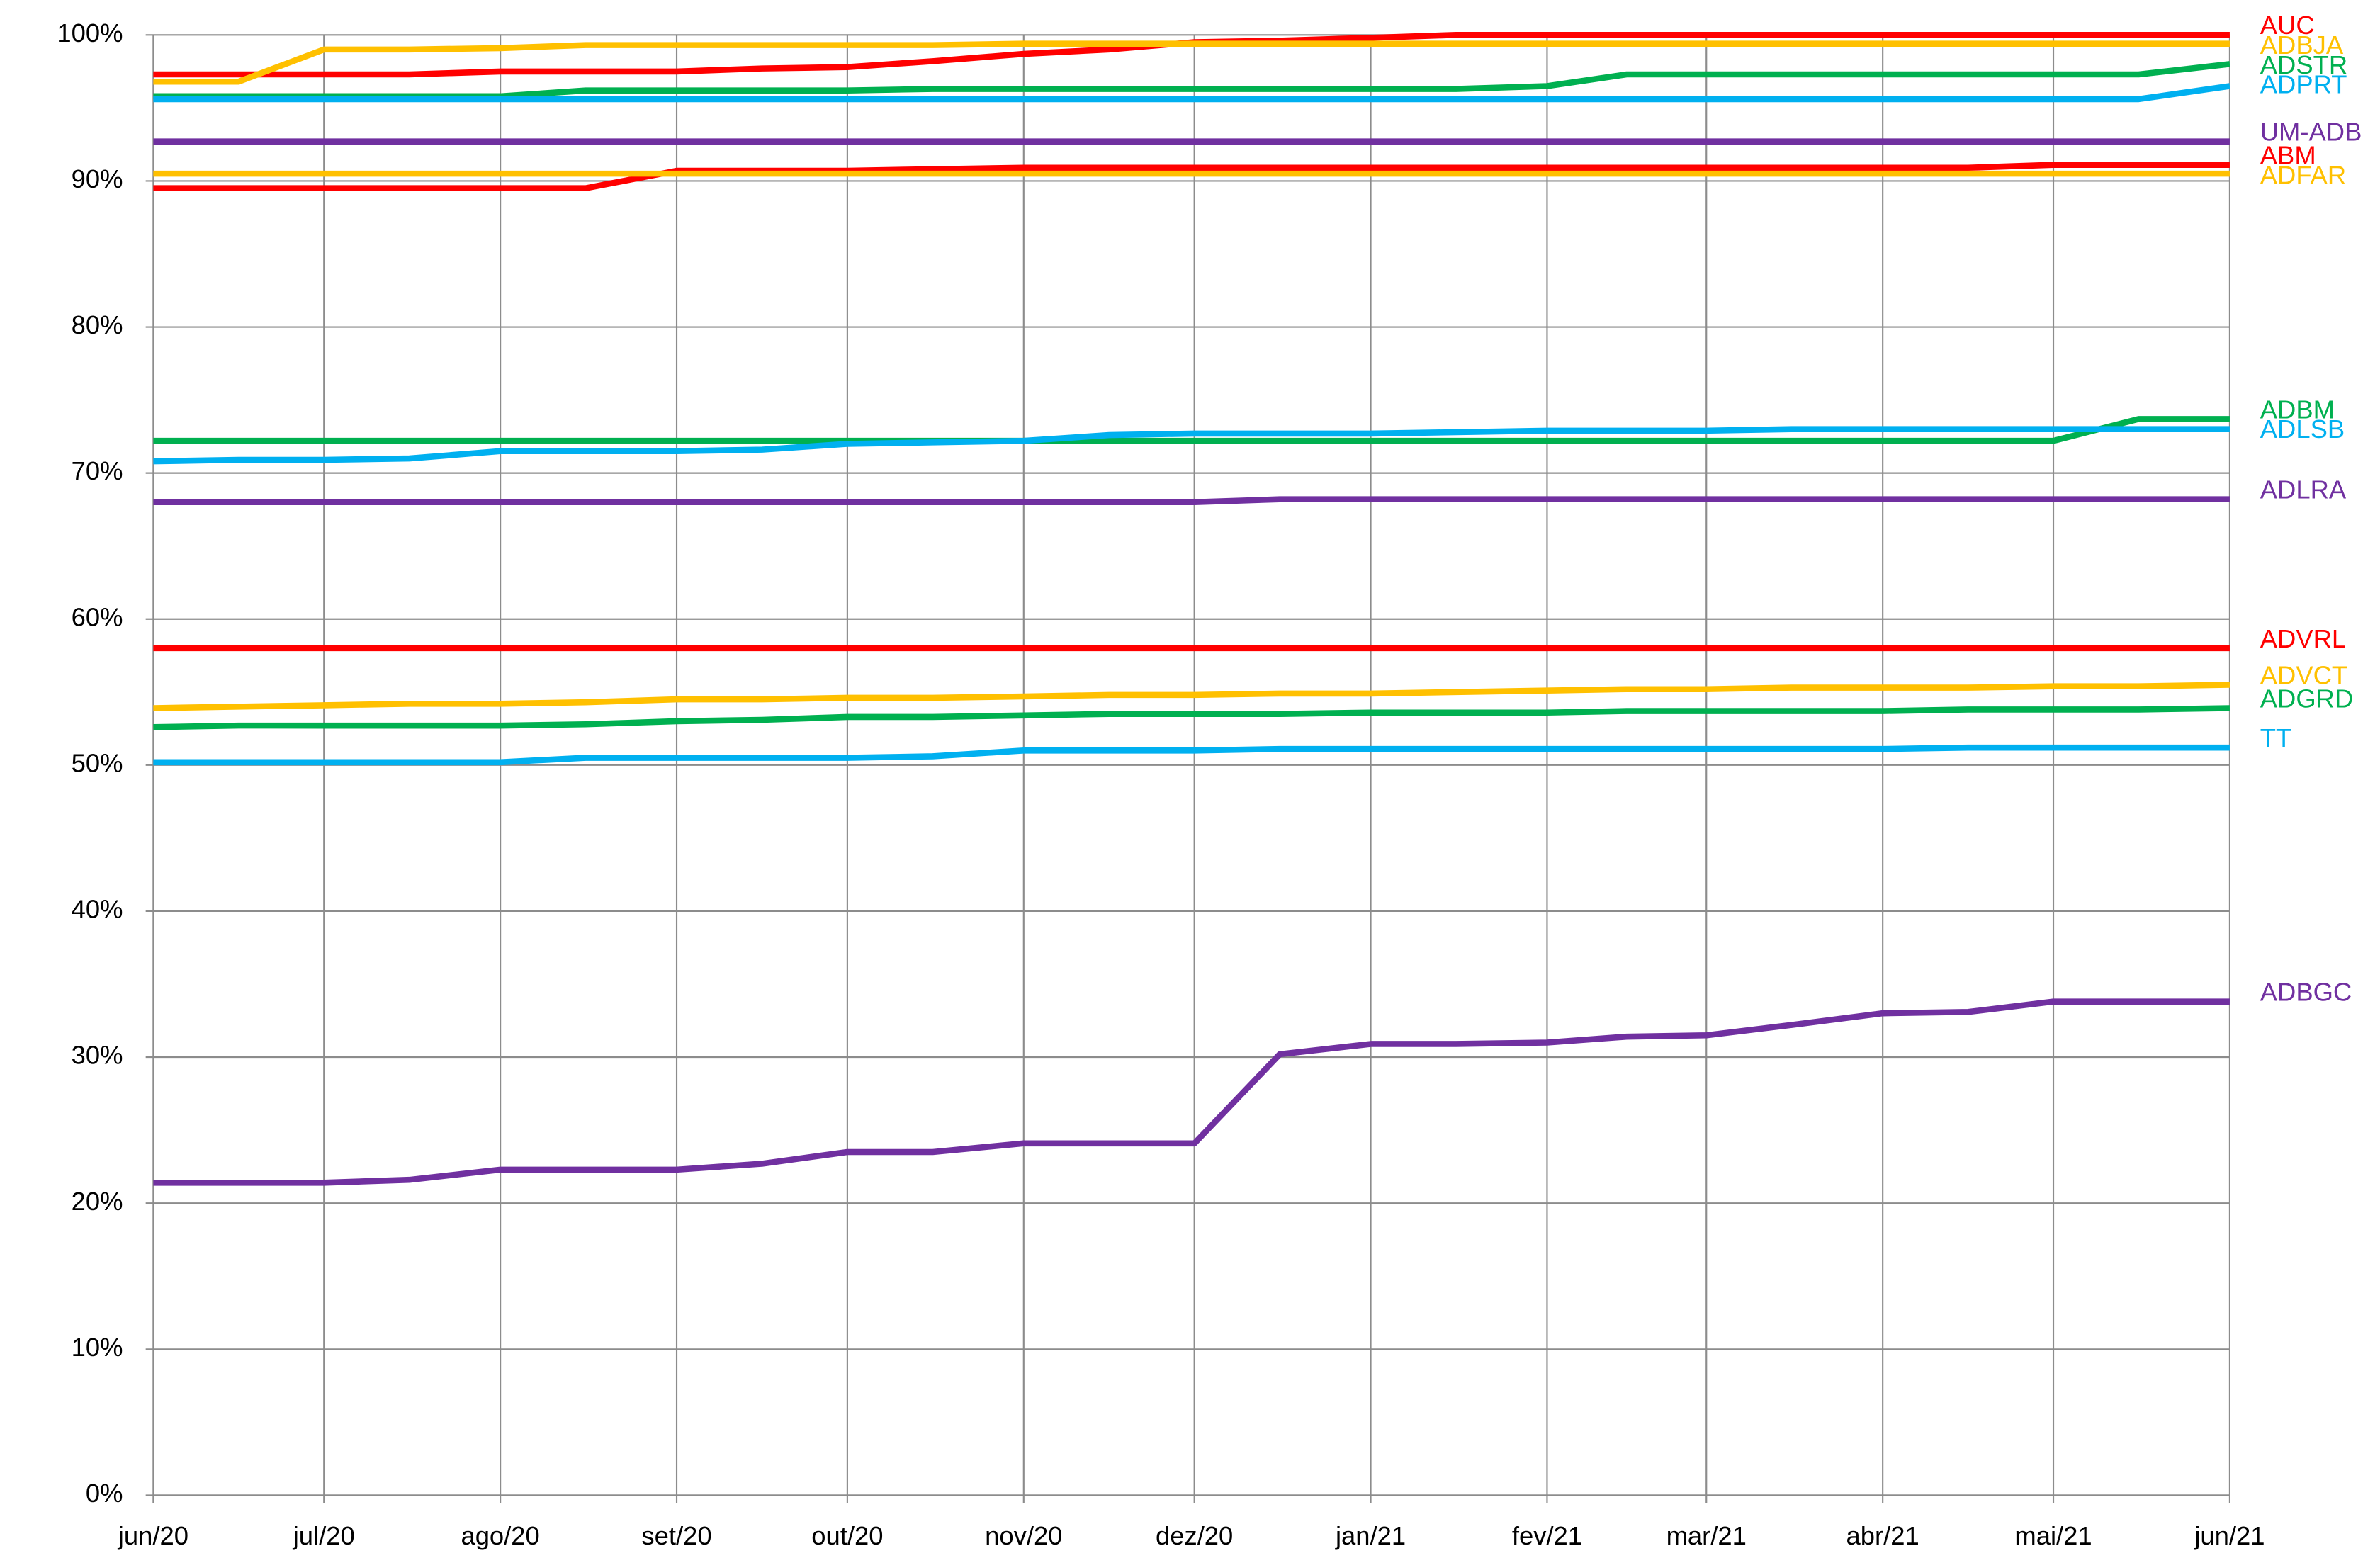 The width and height of the screenshot is (2380, 1558). Describe the element at coordinates (2306, 992) in the screenshot. I see `legend-label: ADBGC` at that location.